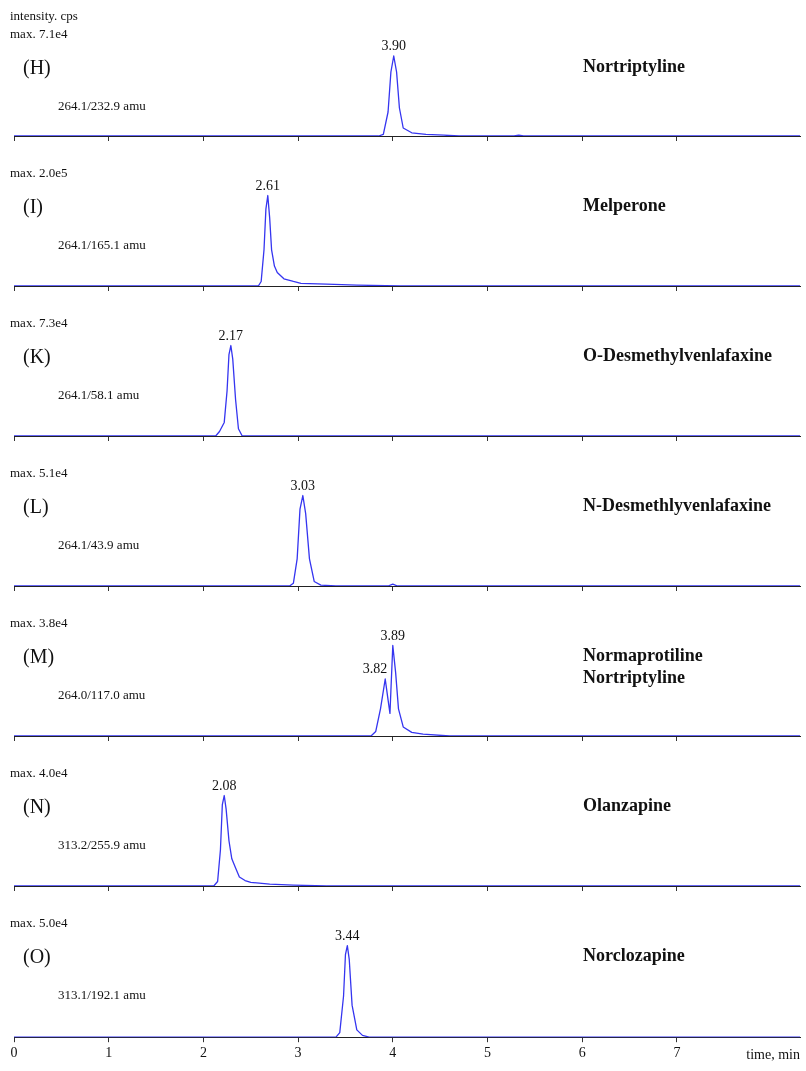 The width and height of the screenshot is (806, 1071). I want to click on chart-title: Norclozapine, so click(634, 955).